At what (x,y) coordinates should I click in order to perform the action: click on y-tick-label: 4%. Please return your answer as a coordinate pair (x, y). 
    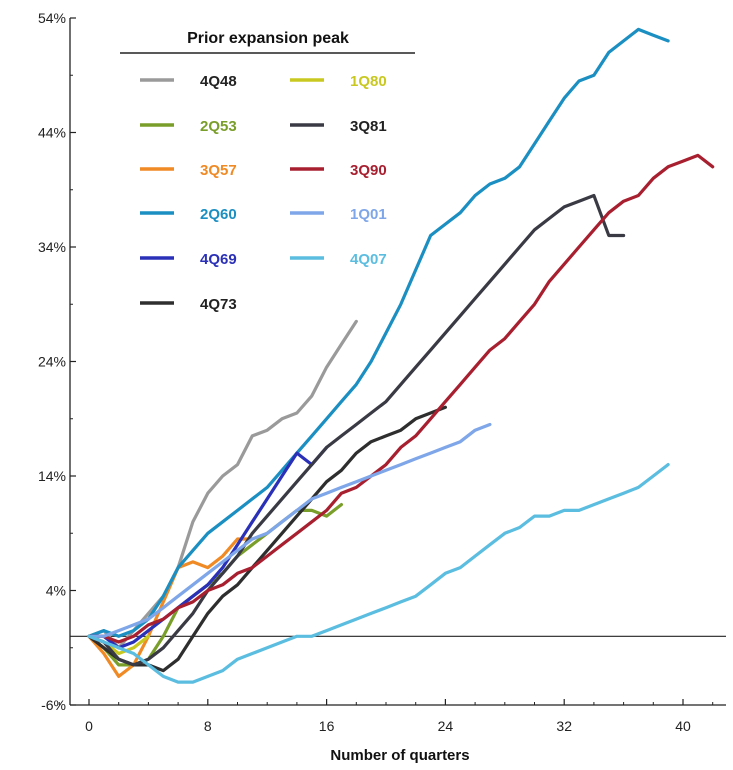
    Looking at the image, I should click on (56, 591).